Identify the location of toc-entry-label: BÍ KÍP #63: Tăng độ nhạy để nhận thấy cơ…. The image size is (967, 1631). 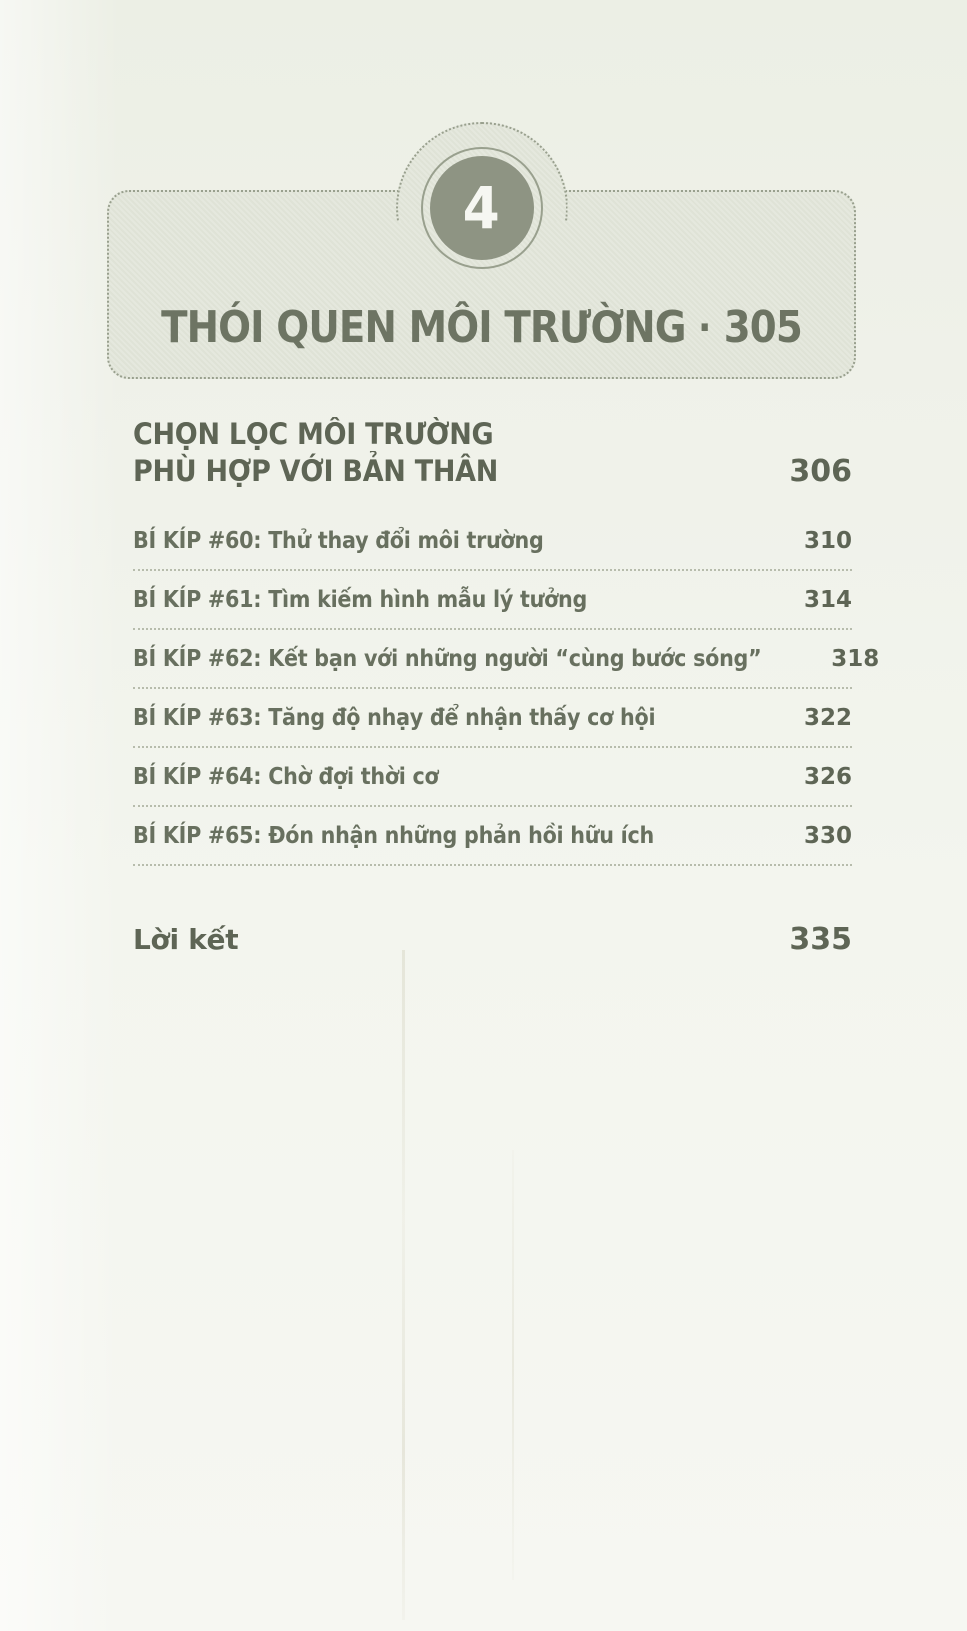
(394, 718).